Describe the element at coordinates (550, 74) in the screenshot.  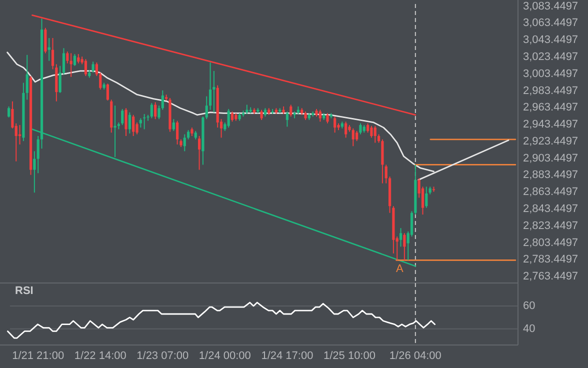
I see `y-tick-label: 3,003.4497` at that location.